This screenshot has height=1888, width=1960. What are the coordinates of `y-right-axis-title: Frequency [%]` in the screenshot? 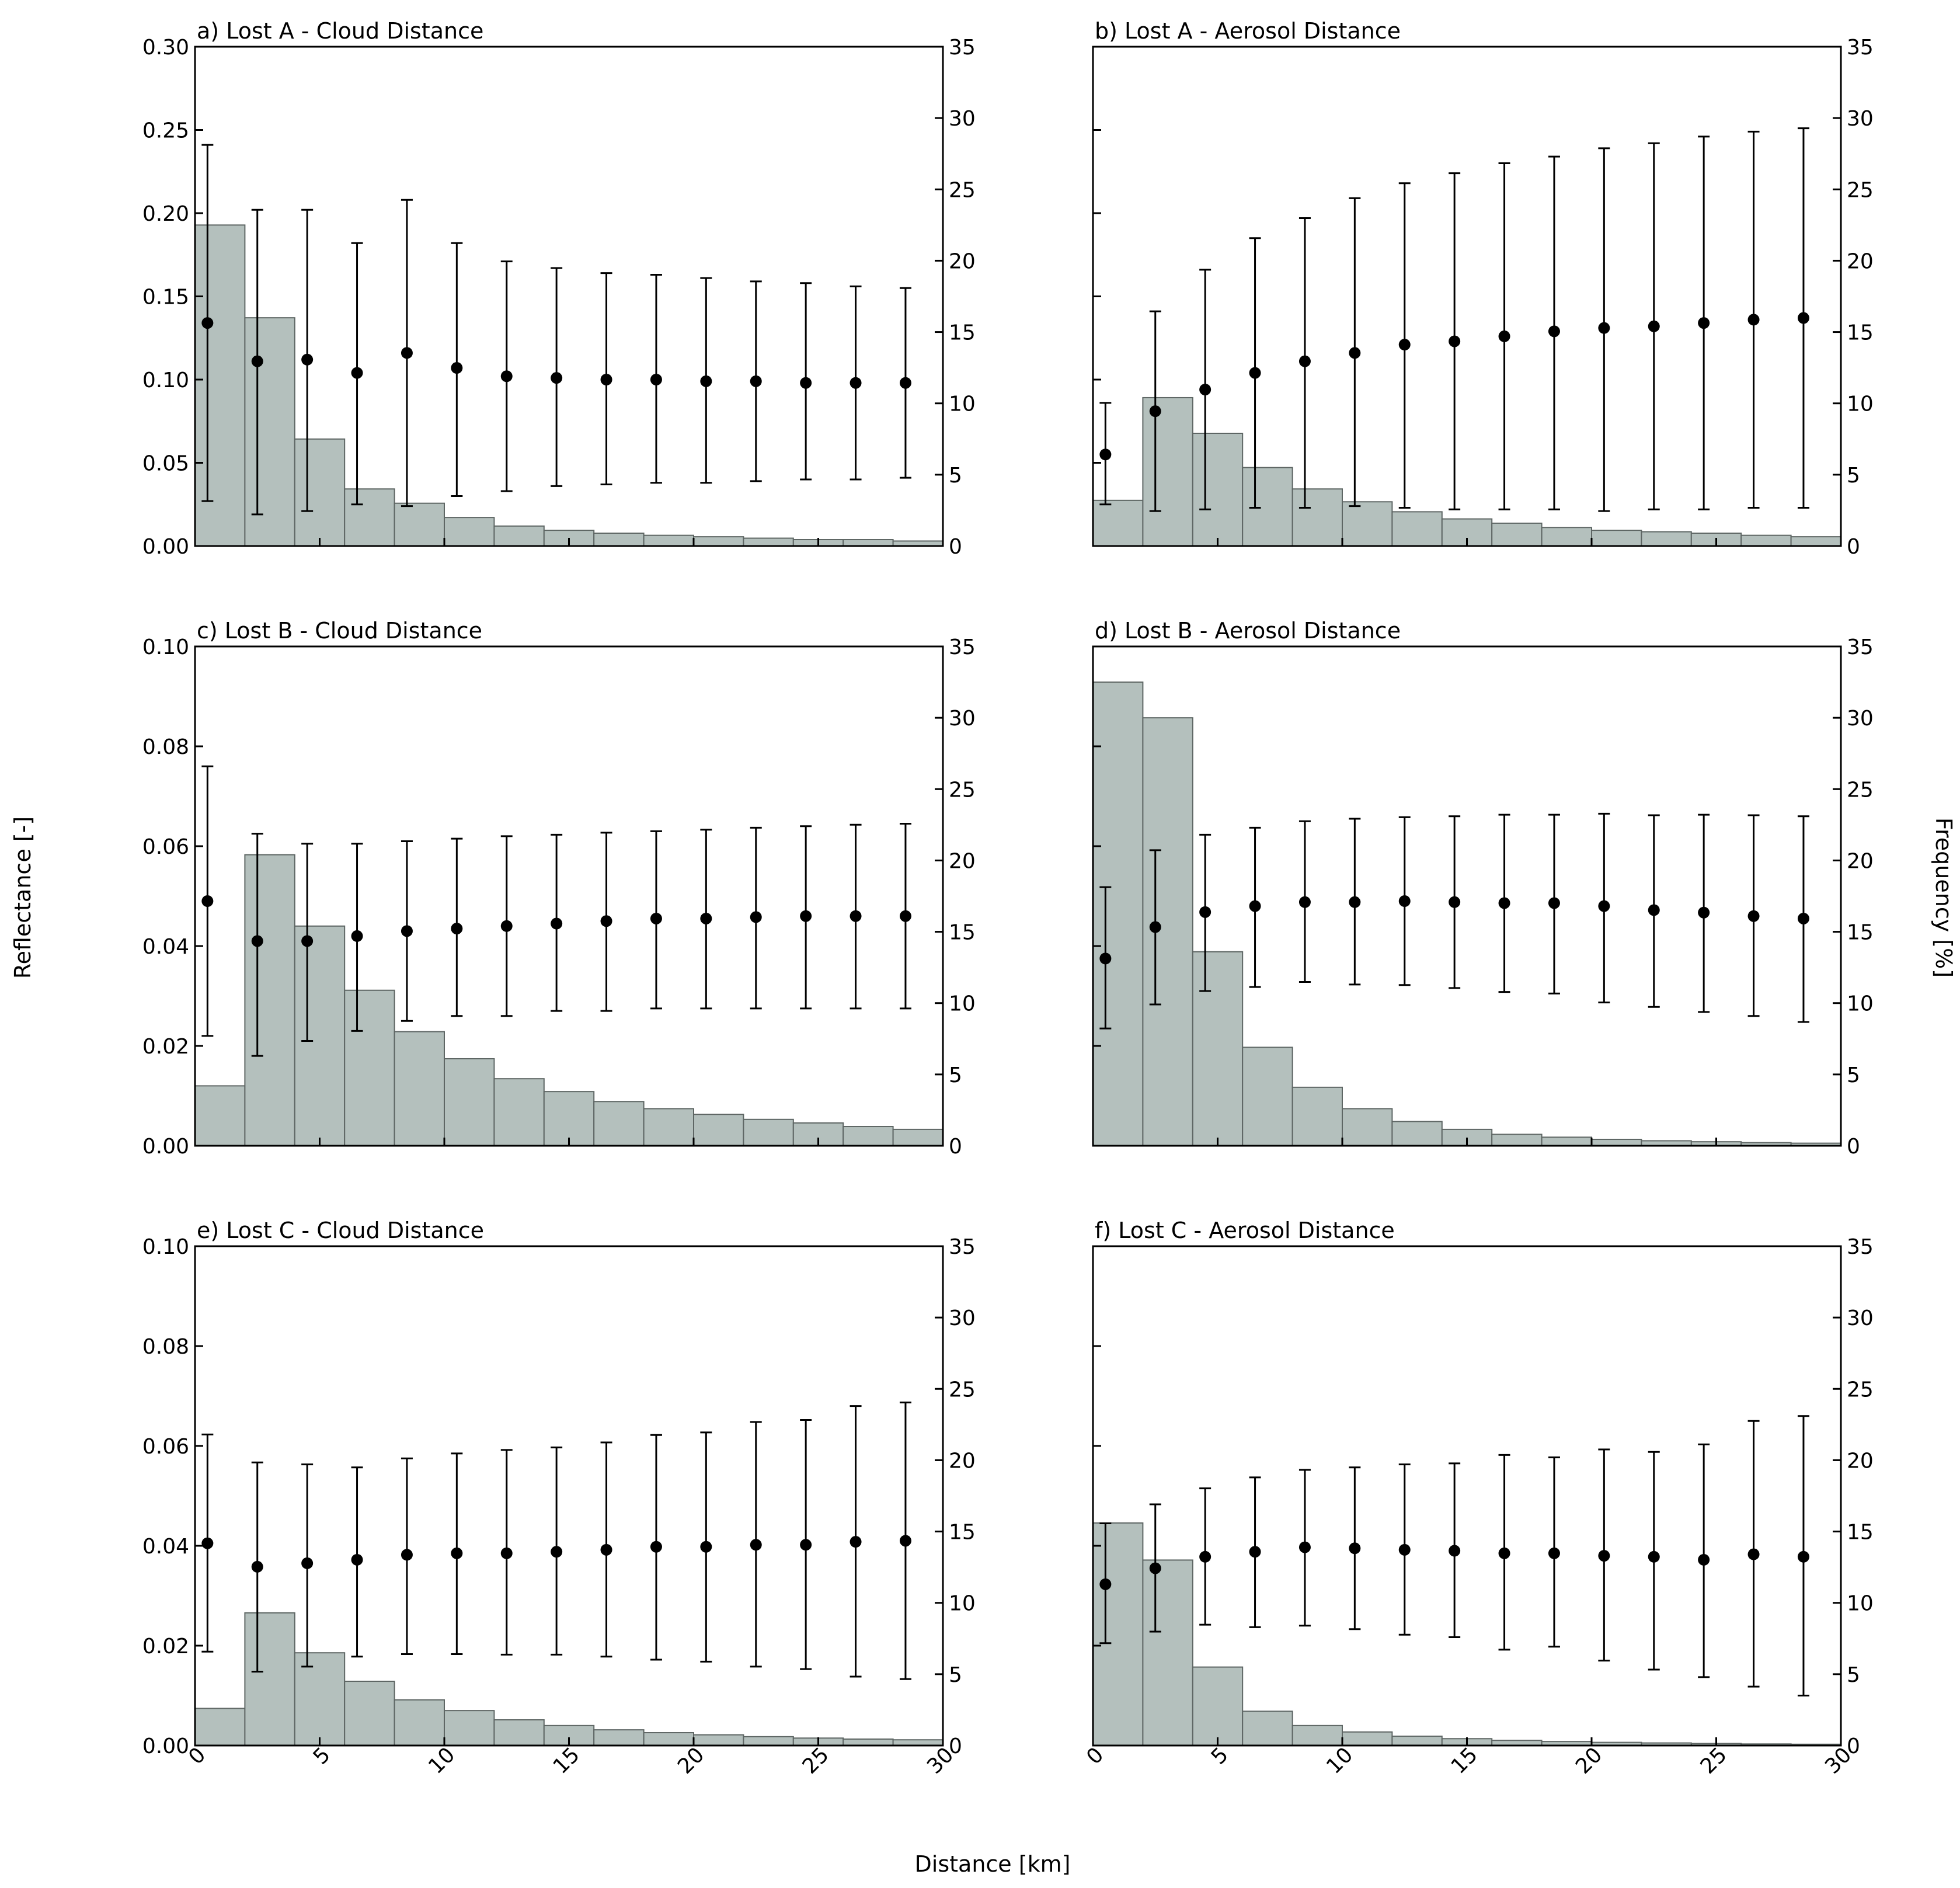 It's located at (1943, 898).